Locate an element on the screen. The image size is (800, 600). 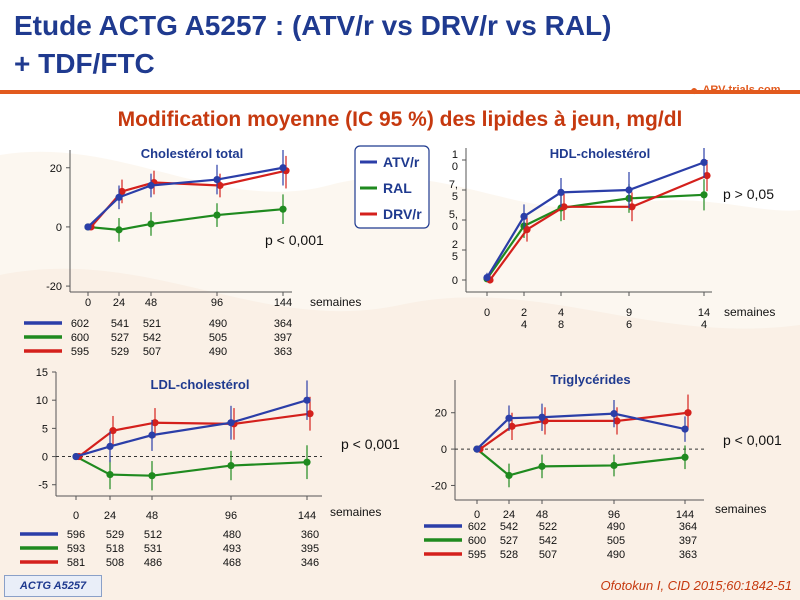
n-value: 480 is located at coordinates (232, 535).